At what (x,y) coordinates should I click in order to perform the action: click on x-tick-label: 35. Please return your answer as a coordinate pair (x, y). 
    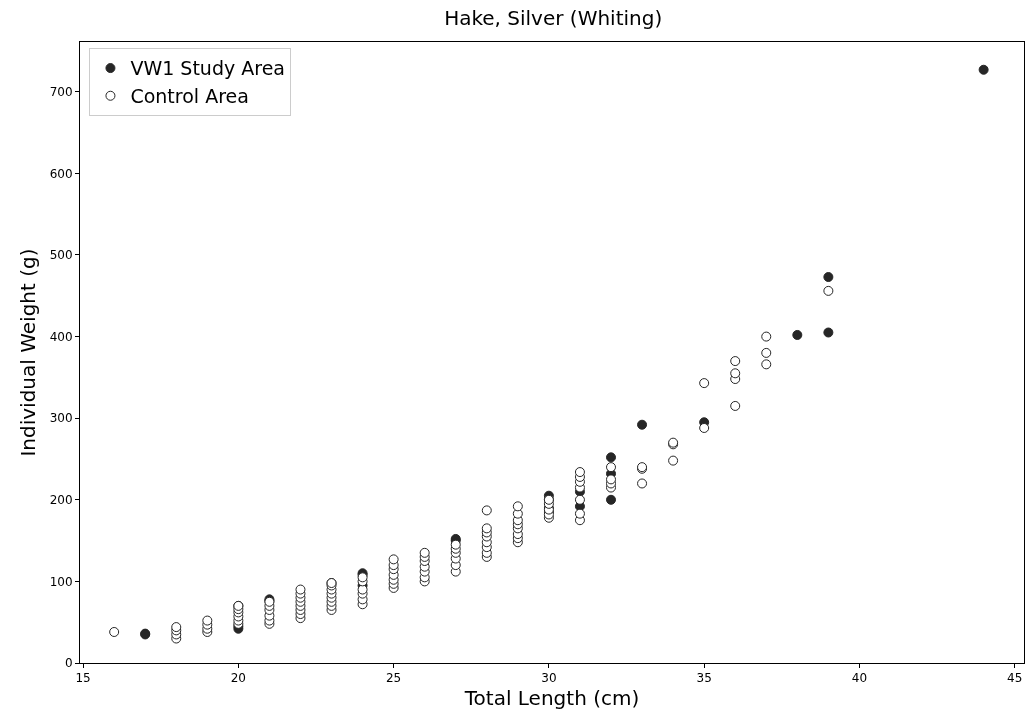
    Looking at the image, I should click on (704, 678).